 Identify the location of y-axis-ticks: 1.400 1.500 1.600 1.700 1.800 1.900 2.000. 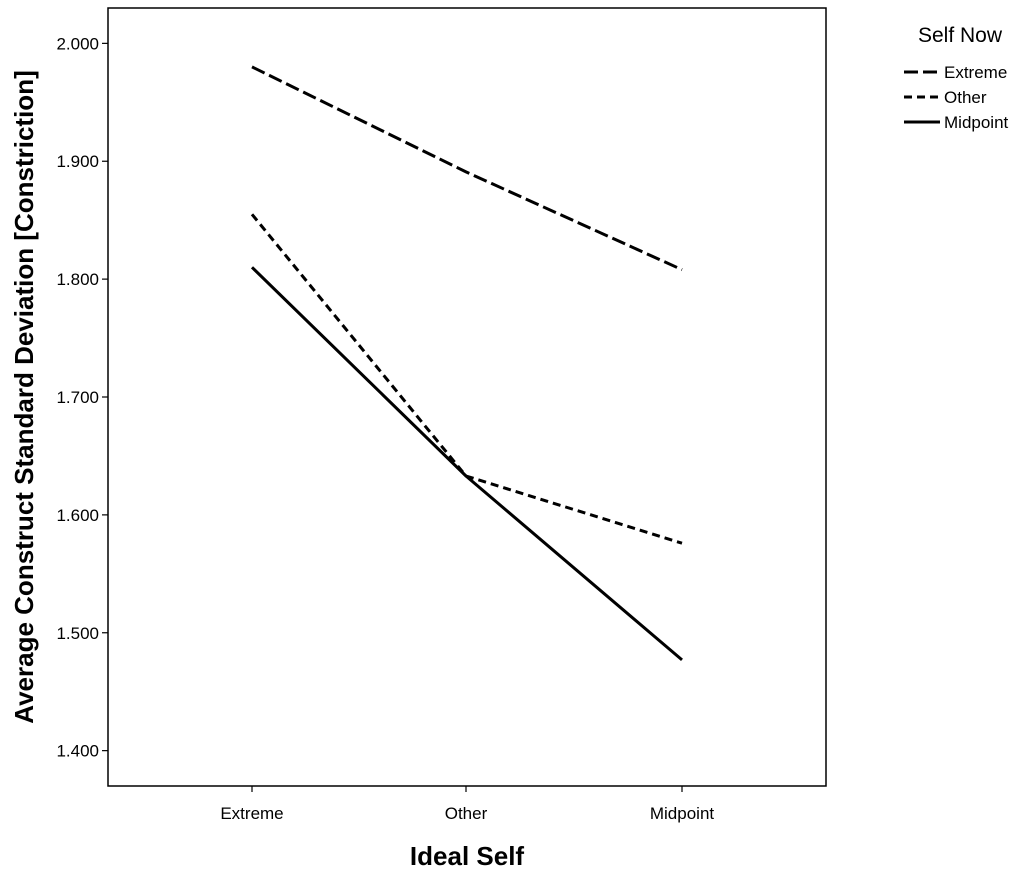
(82, 397).